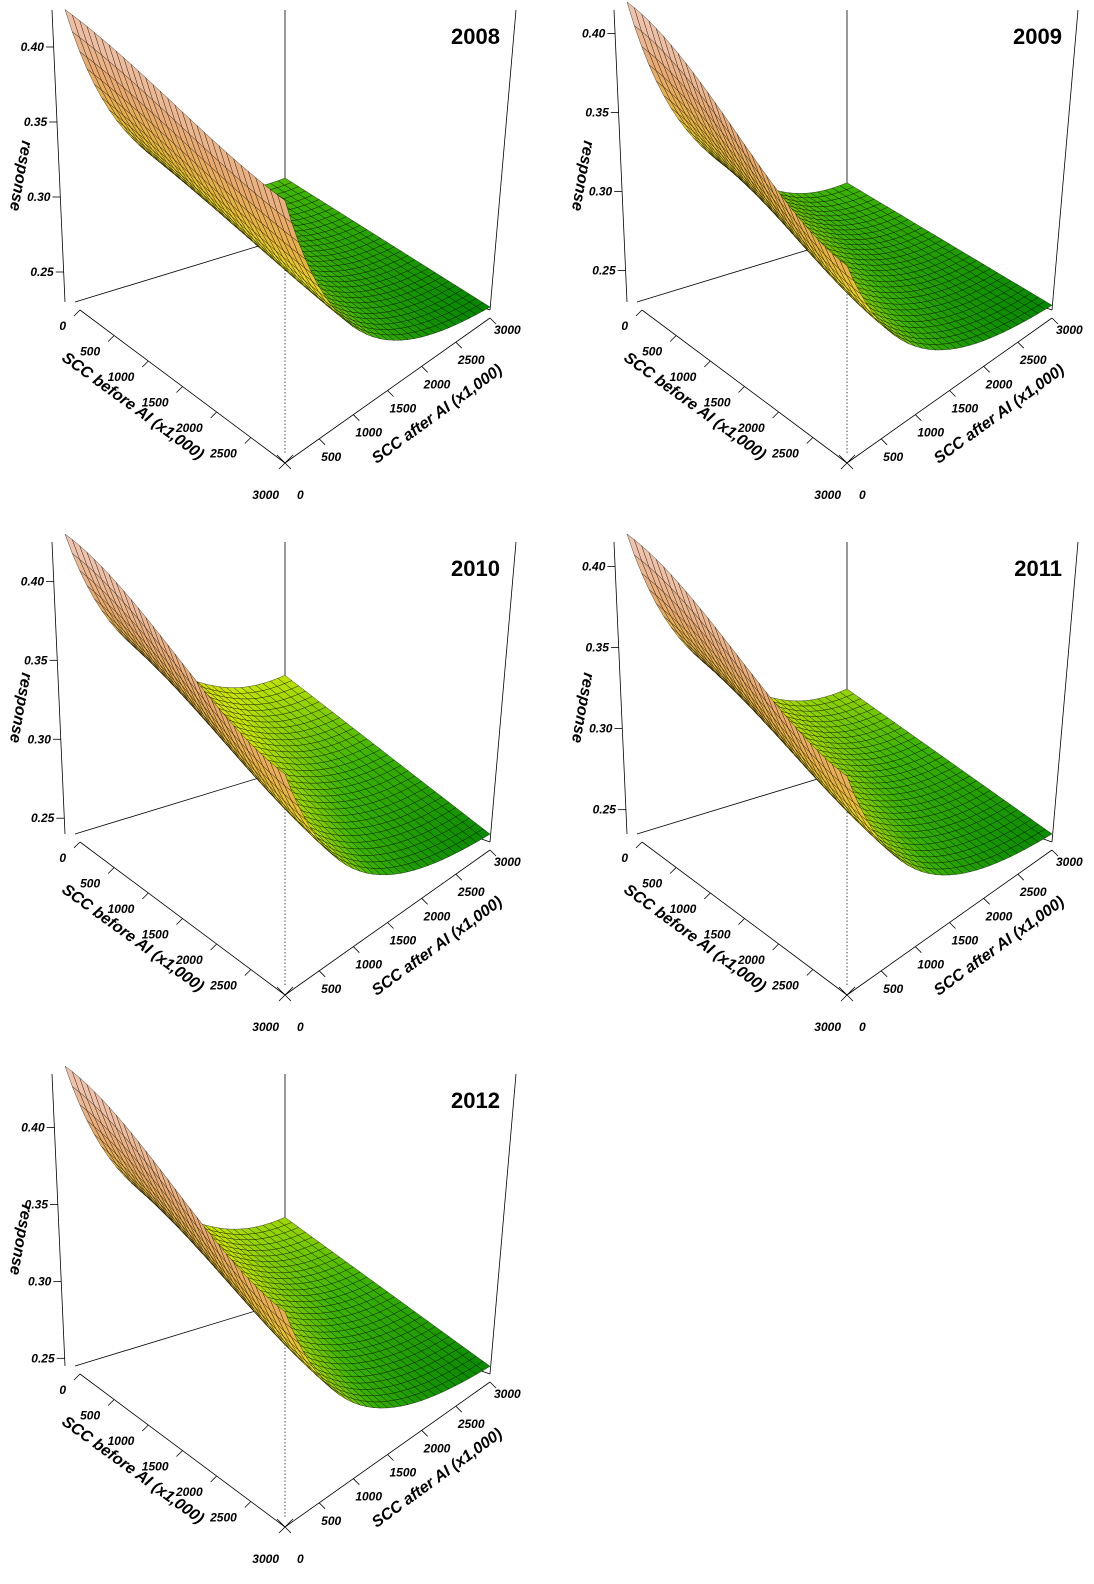 The image size is (1094, 1584). I want to click on z-tick-label: 0.30, so click(40, 739).